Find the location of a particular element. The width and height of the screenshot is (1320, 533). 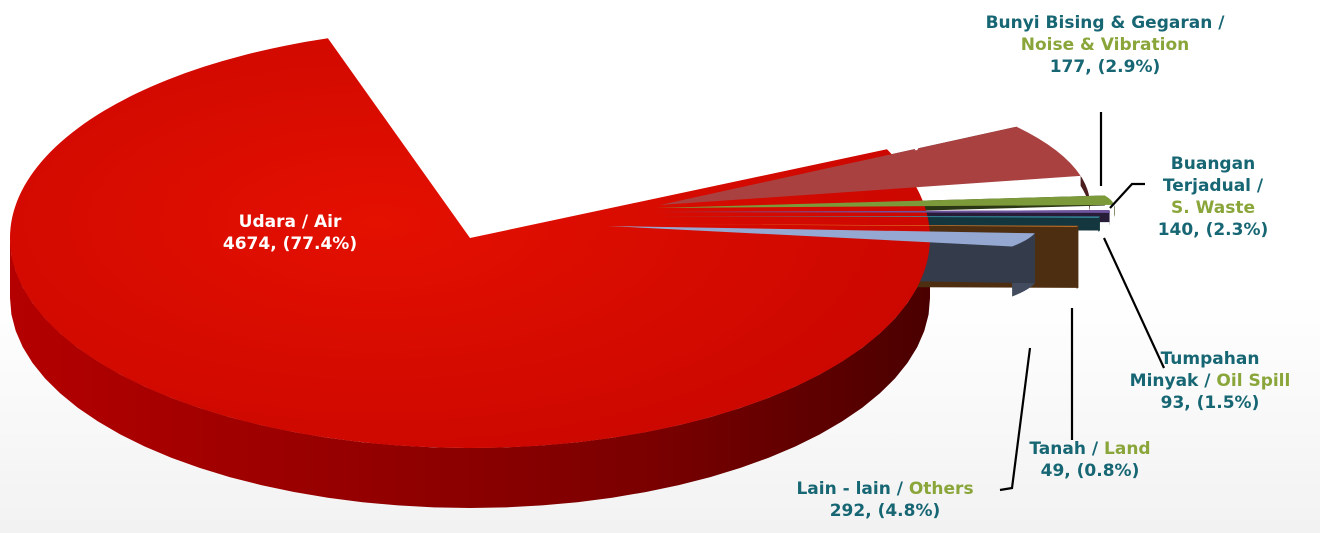

slice-noise-vibration is located at coordinates (885, 201).